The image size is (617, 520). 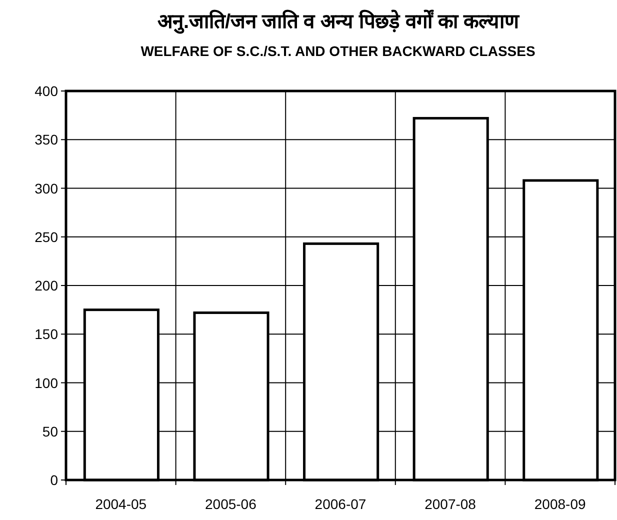 What do you see at coordinates (560, 504) in the screenshot?
I see `x-tick-label: 2008-09` at bounding box center [560, 504].